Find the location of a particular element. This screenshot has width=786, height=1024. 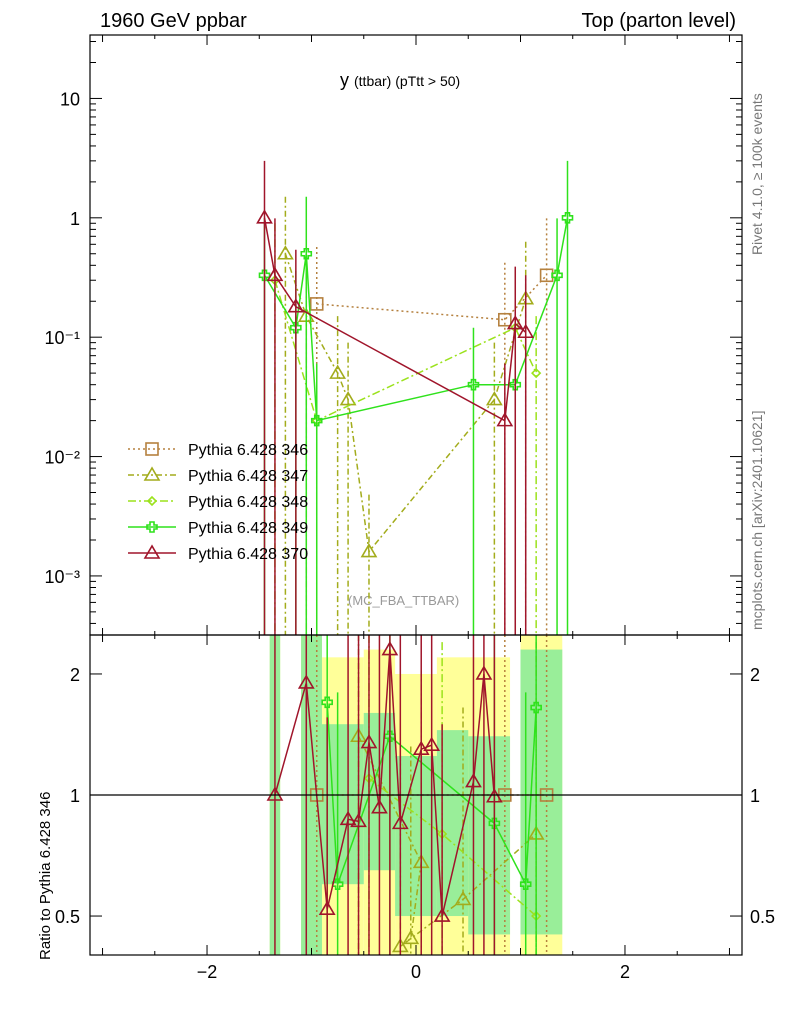

ratio-tick-label-right: 0.5 is located at coordinates (762, 917).